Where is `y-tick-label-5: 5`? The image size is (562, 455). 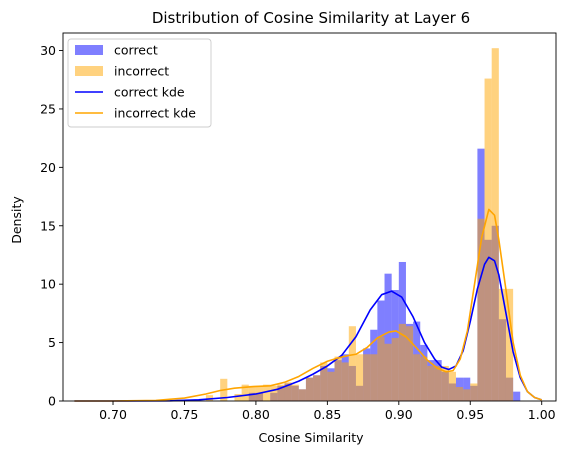
y-tick-label-5: 5 is located at coordinates (52, 342).